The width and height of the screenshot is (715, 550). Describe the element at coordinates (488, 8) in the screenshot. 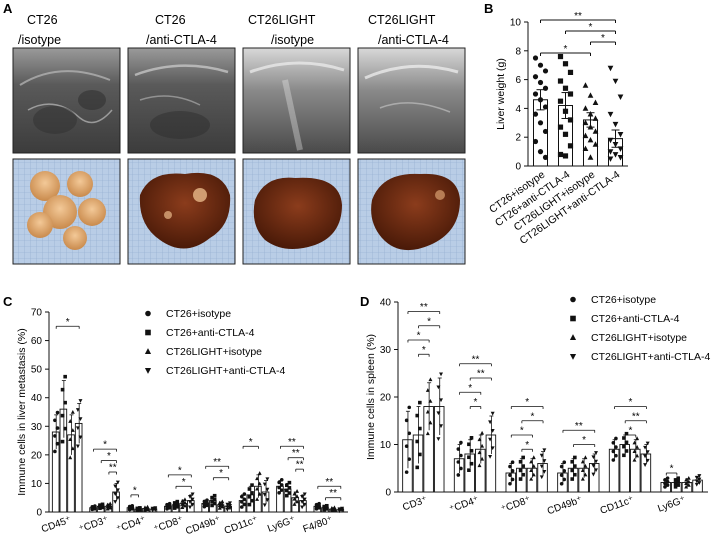

I see `panel-label-b: B` at that location.